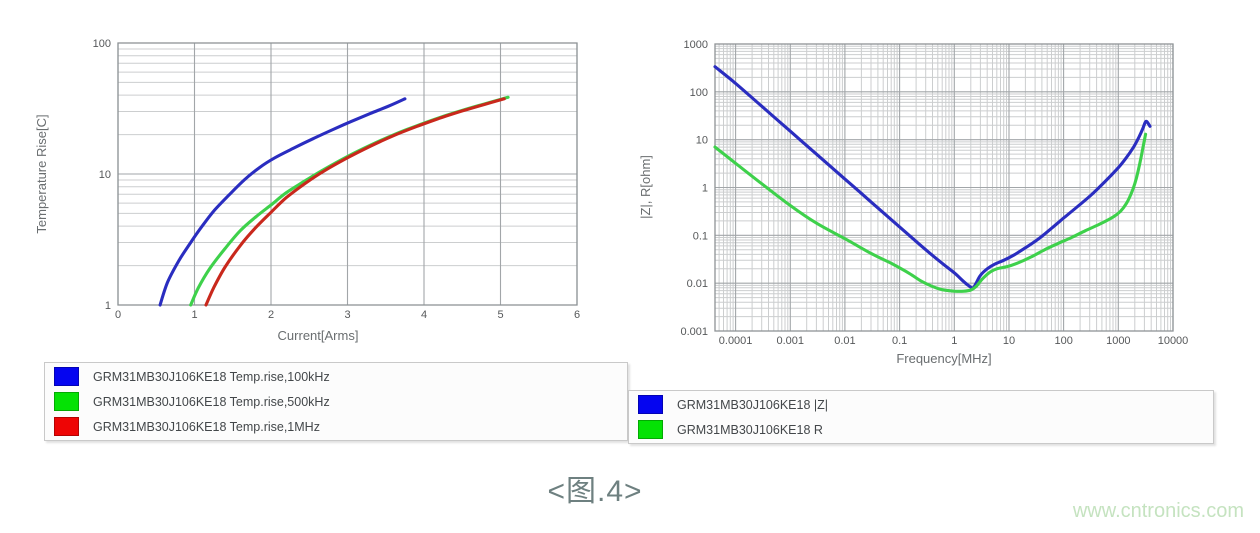  I want to click on x-tick-label: 10, so click(1009, 341).